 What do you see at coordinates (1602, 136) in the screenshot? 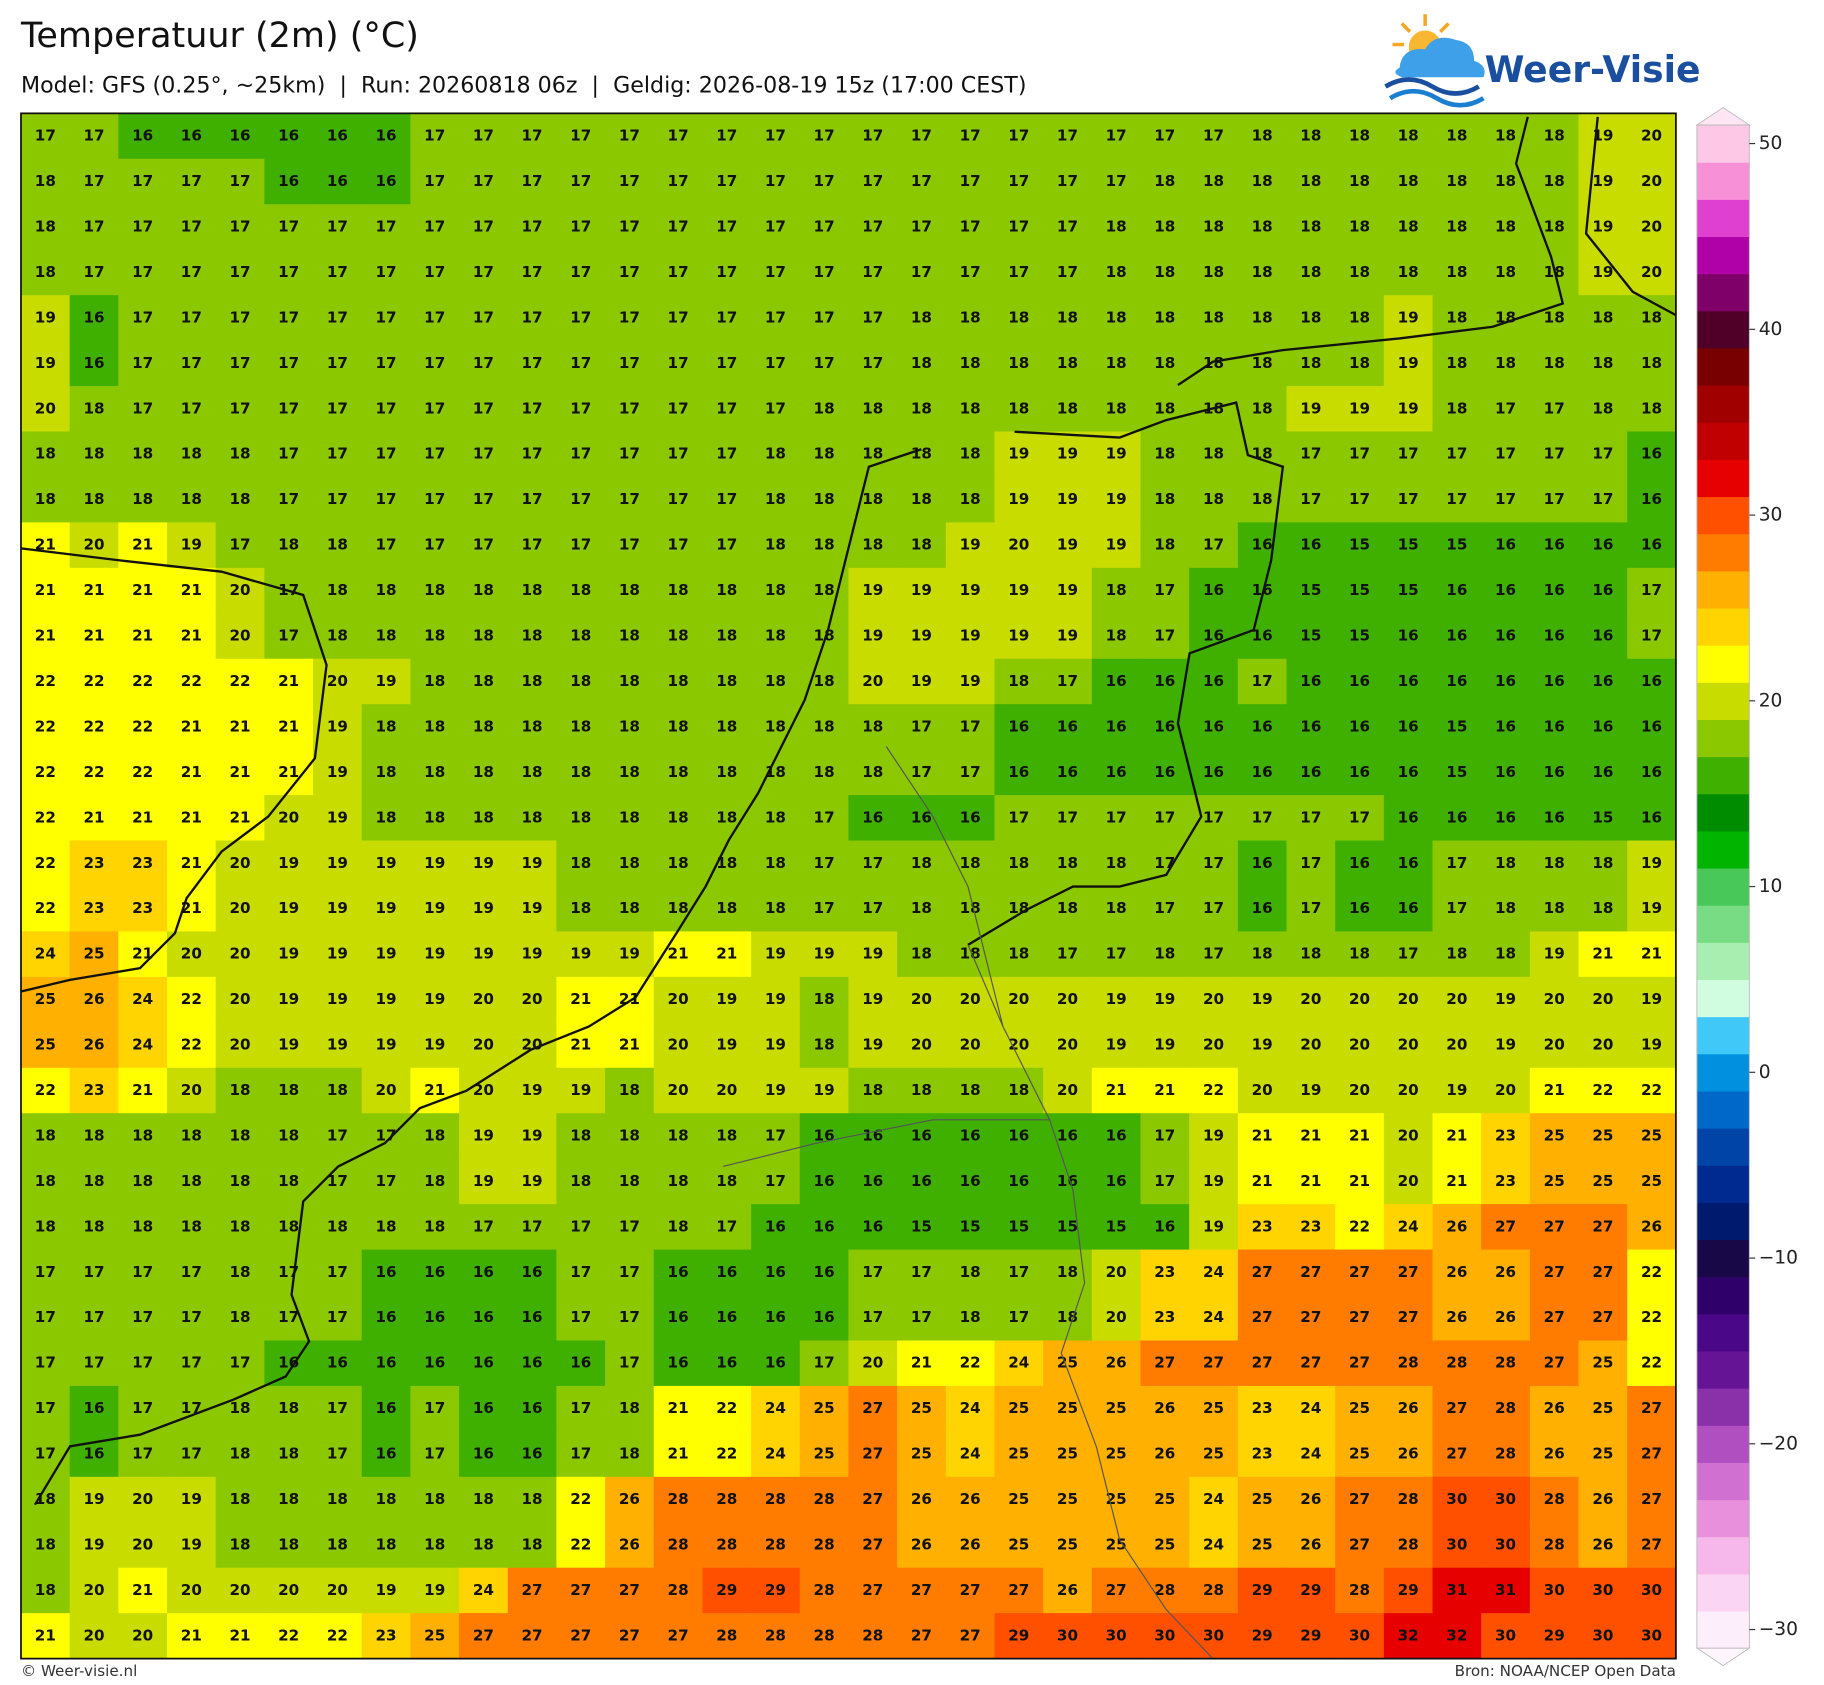
I see `temperature-label: 19` at bounding box center [1602, 136].